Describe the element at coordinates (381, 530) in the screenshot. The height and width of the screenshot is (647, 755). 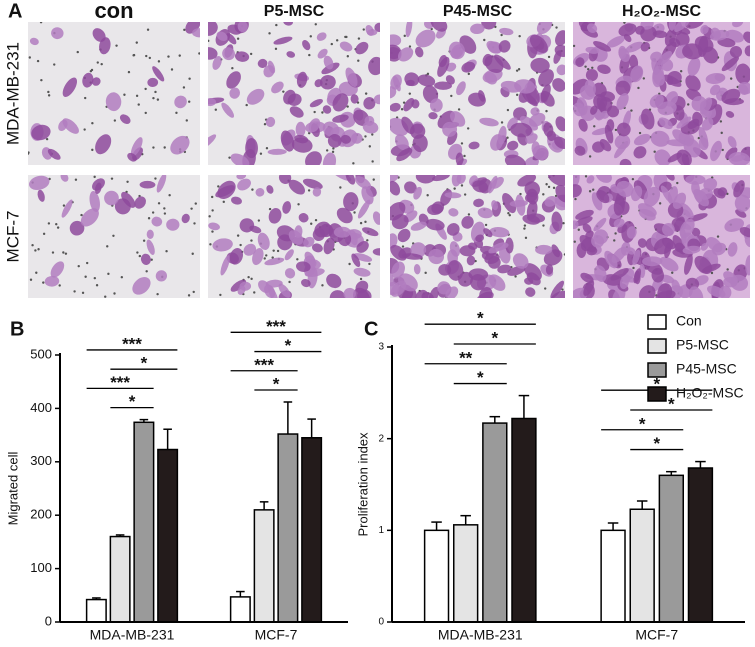
I see `y-tick-label: 1` at that location.